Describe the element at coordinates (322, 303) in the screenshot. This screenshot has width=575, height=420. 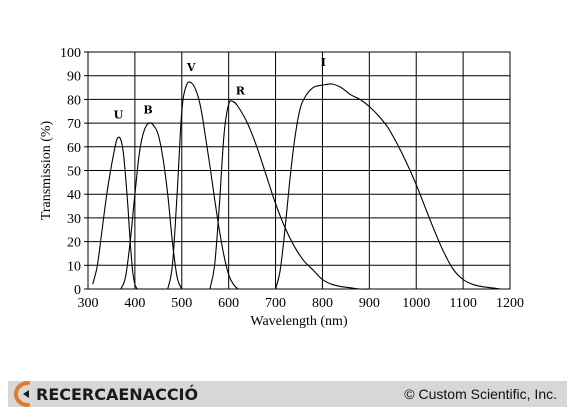
I see `x-tick-label: 800` at that location.